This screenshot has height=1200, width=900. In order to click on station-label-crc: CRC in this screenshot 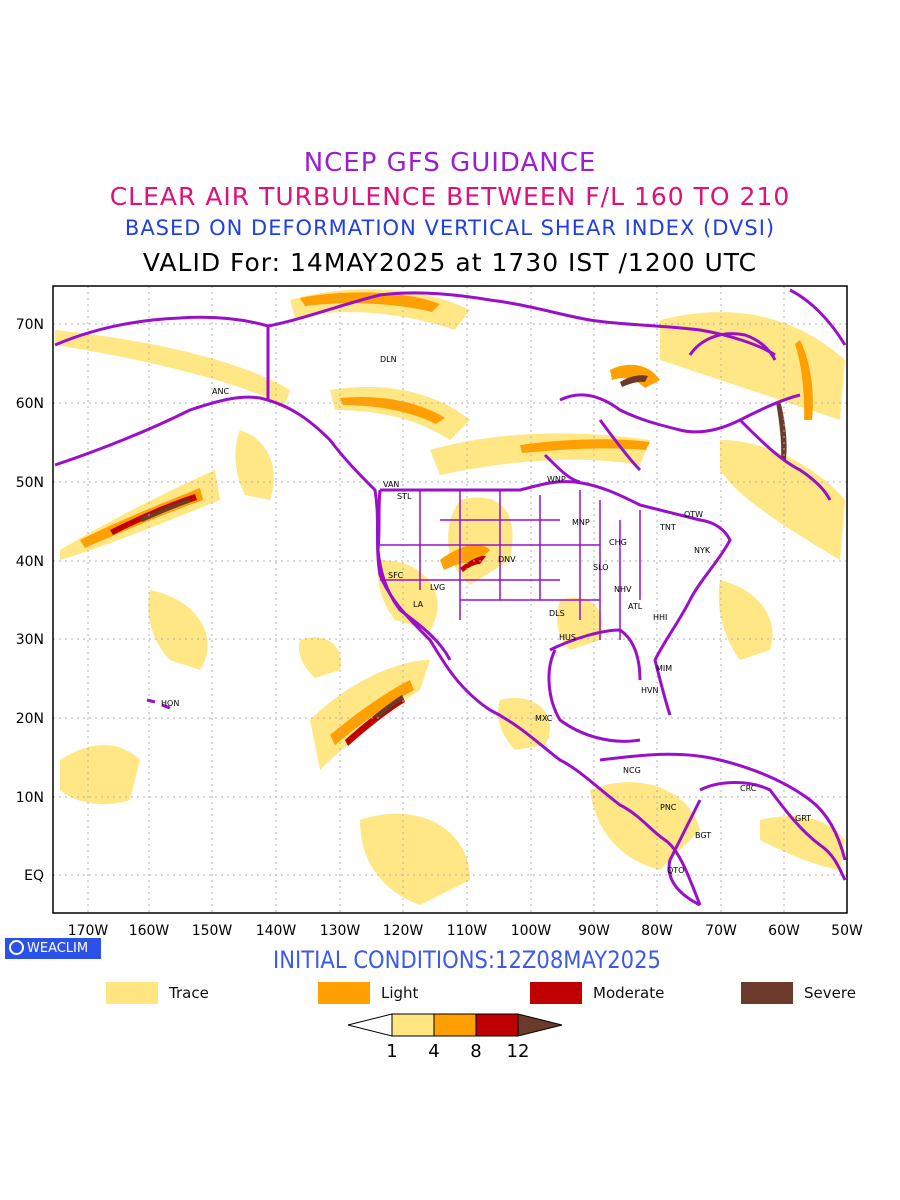, I will do `click(748, 788)`.